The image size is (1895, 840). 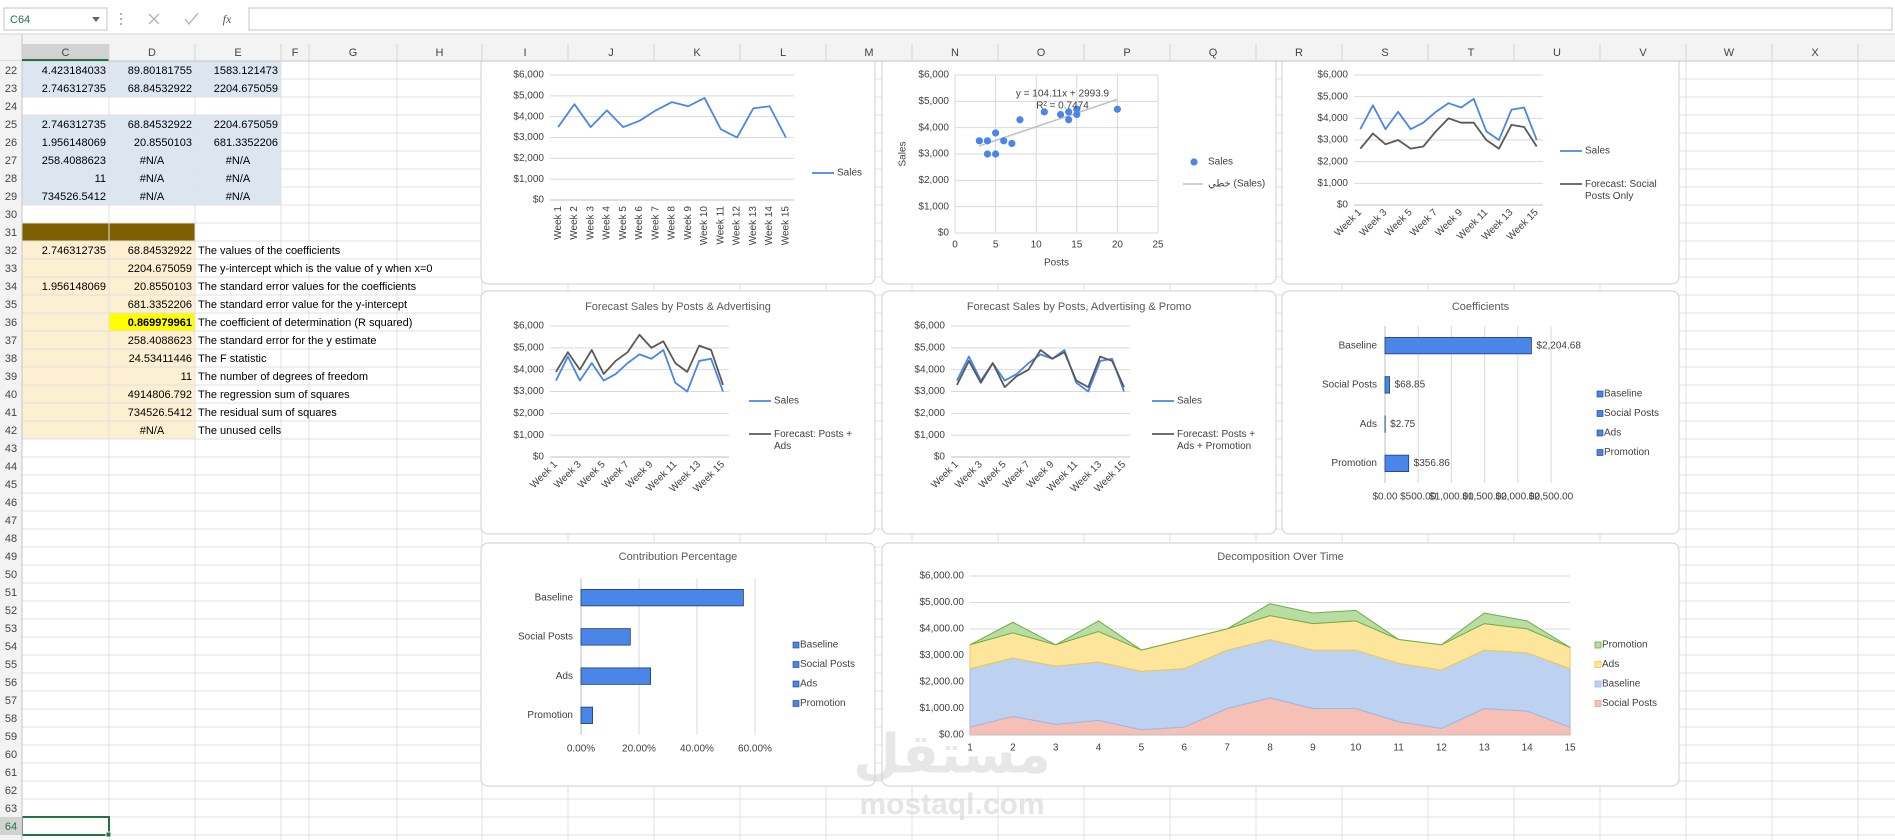 What do you see at coordinates (11, 755) in the screenshot?
I see `row-number: 60` at bounding box center [11, 755].